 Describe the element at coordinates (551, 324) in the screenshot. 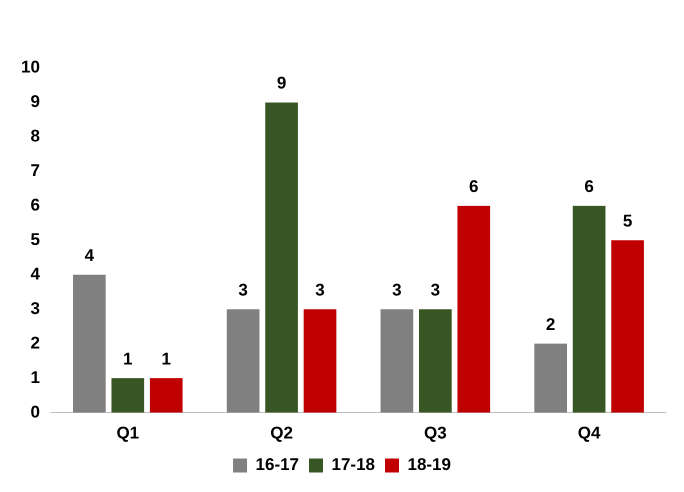

I see `data-label: 2` at that location.